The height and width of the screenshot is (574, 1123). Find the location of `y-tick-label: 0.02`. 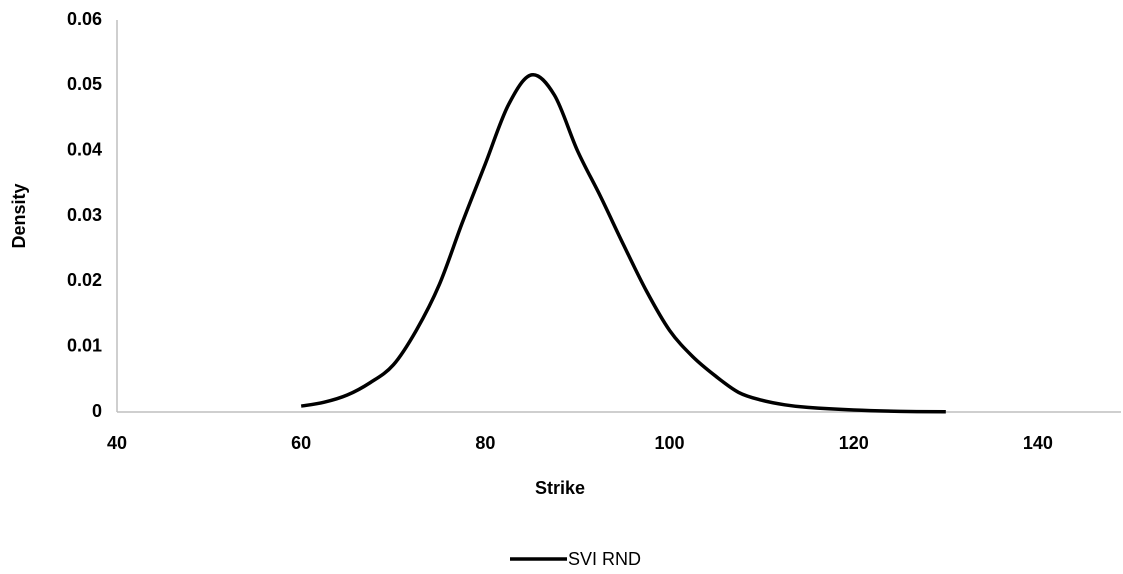

y-tick-label: 0.02 is located at coordinates (84, 280).